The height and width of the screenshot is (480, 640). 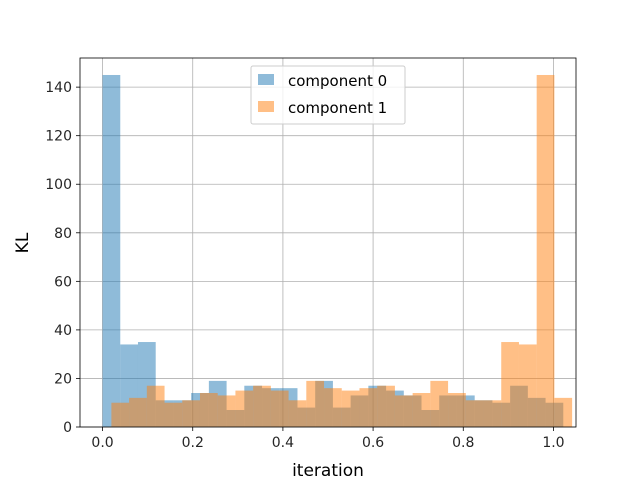 I want to click on legend: component 0 component 1, so click(x=328, y=95).